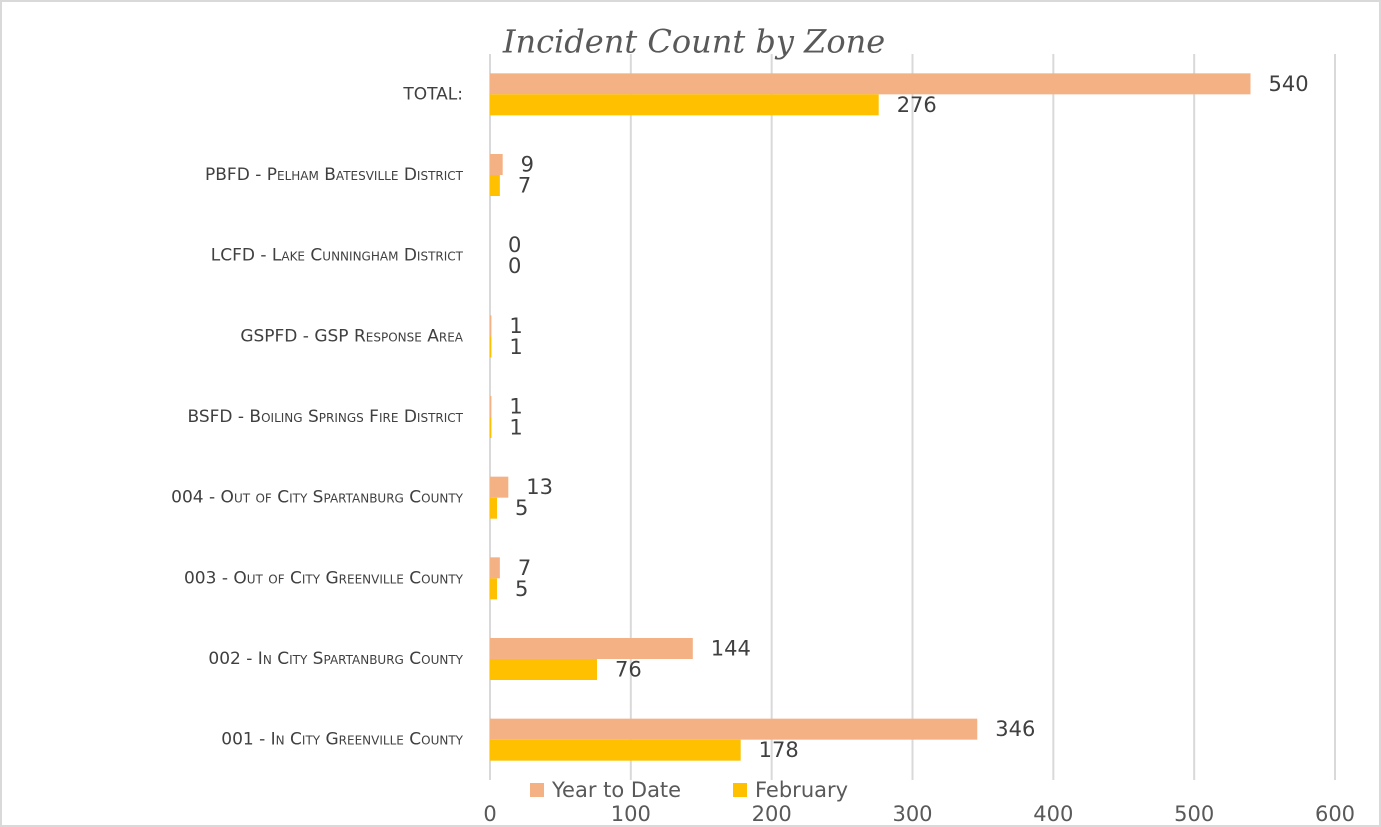  I want to click on data-label: 178, so click(779, 750).